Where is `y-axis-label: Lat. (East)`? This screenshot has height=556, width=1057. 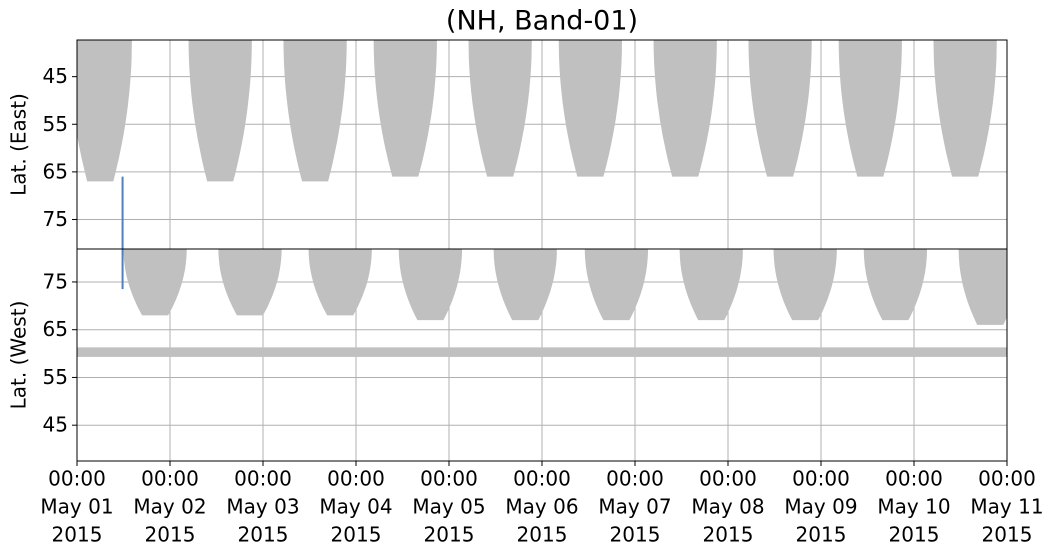
y-axis-label: Lat. (East) is located at coordinates (19, 144).